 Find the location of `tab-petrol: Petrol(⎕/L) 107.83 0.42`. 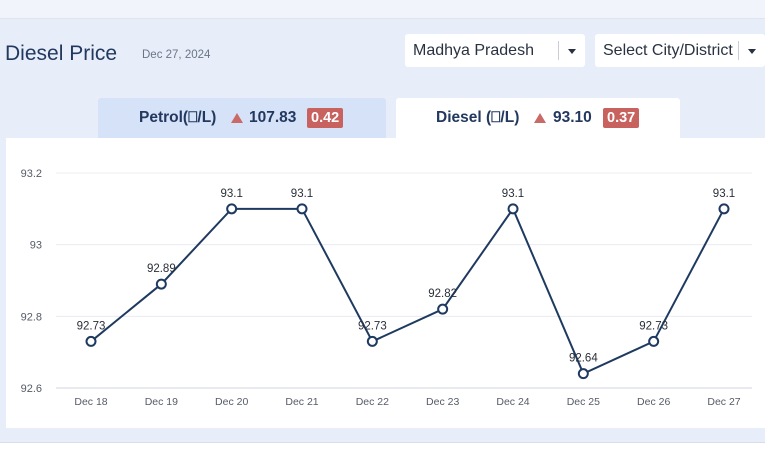

tab-petrol: Petrol(⎕/L) 107.83 0.42 is located at coordinates (242, 118).